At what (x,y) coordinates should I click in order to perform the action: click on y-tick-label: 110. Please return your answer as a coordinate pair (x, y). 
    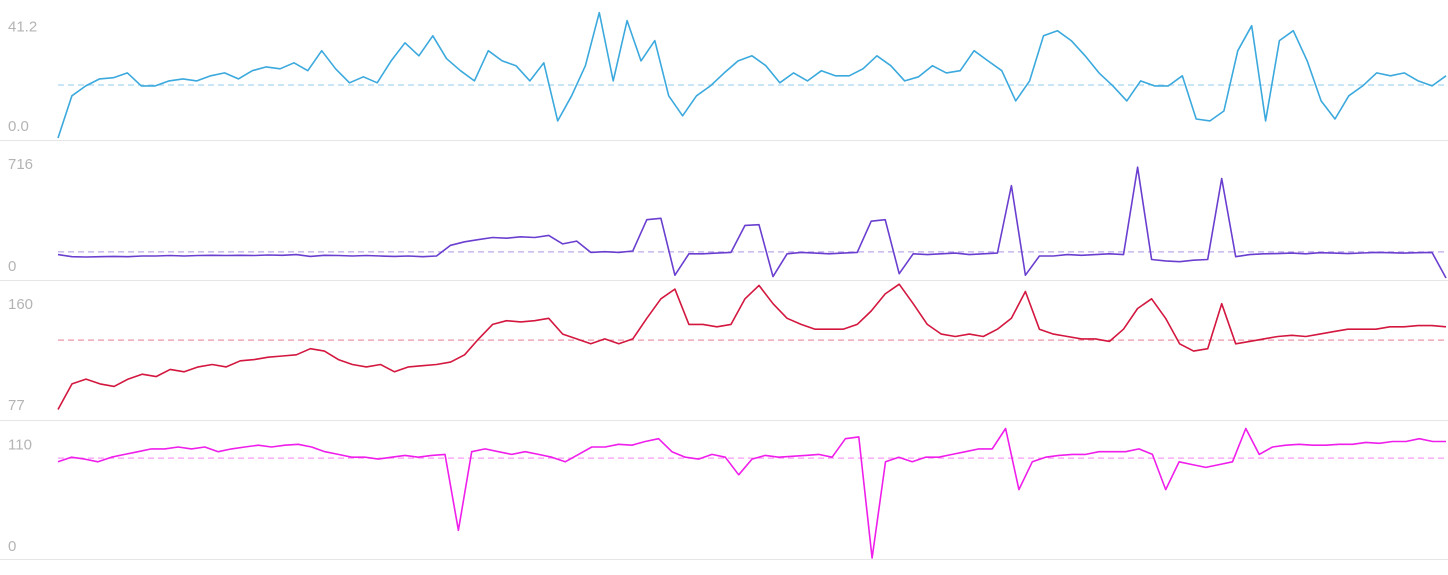
    Looking at the image, I should click on (20, 444).